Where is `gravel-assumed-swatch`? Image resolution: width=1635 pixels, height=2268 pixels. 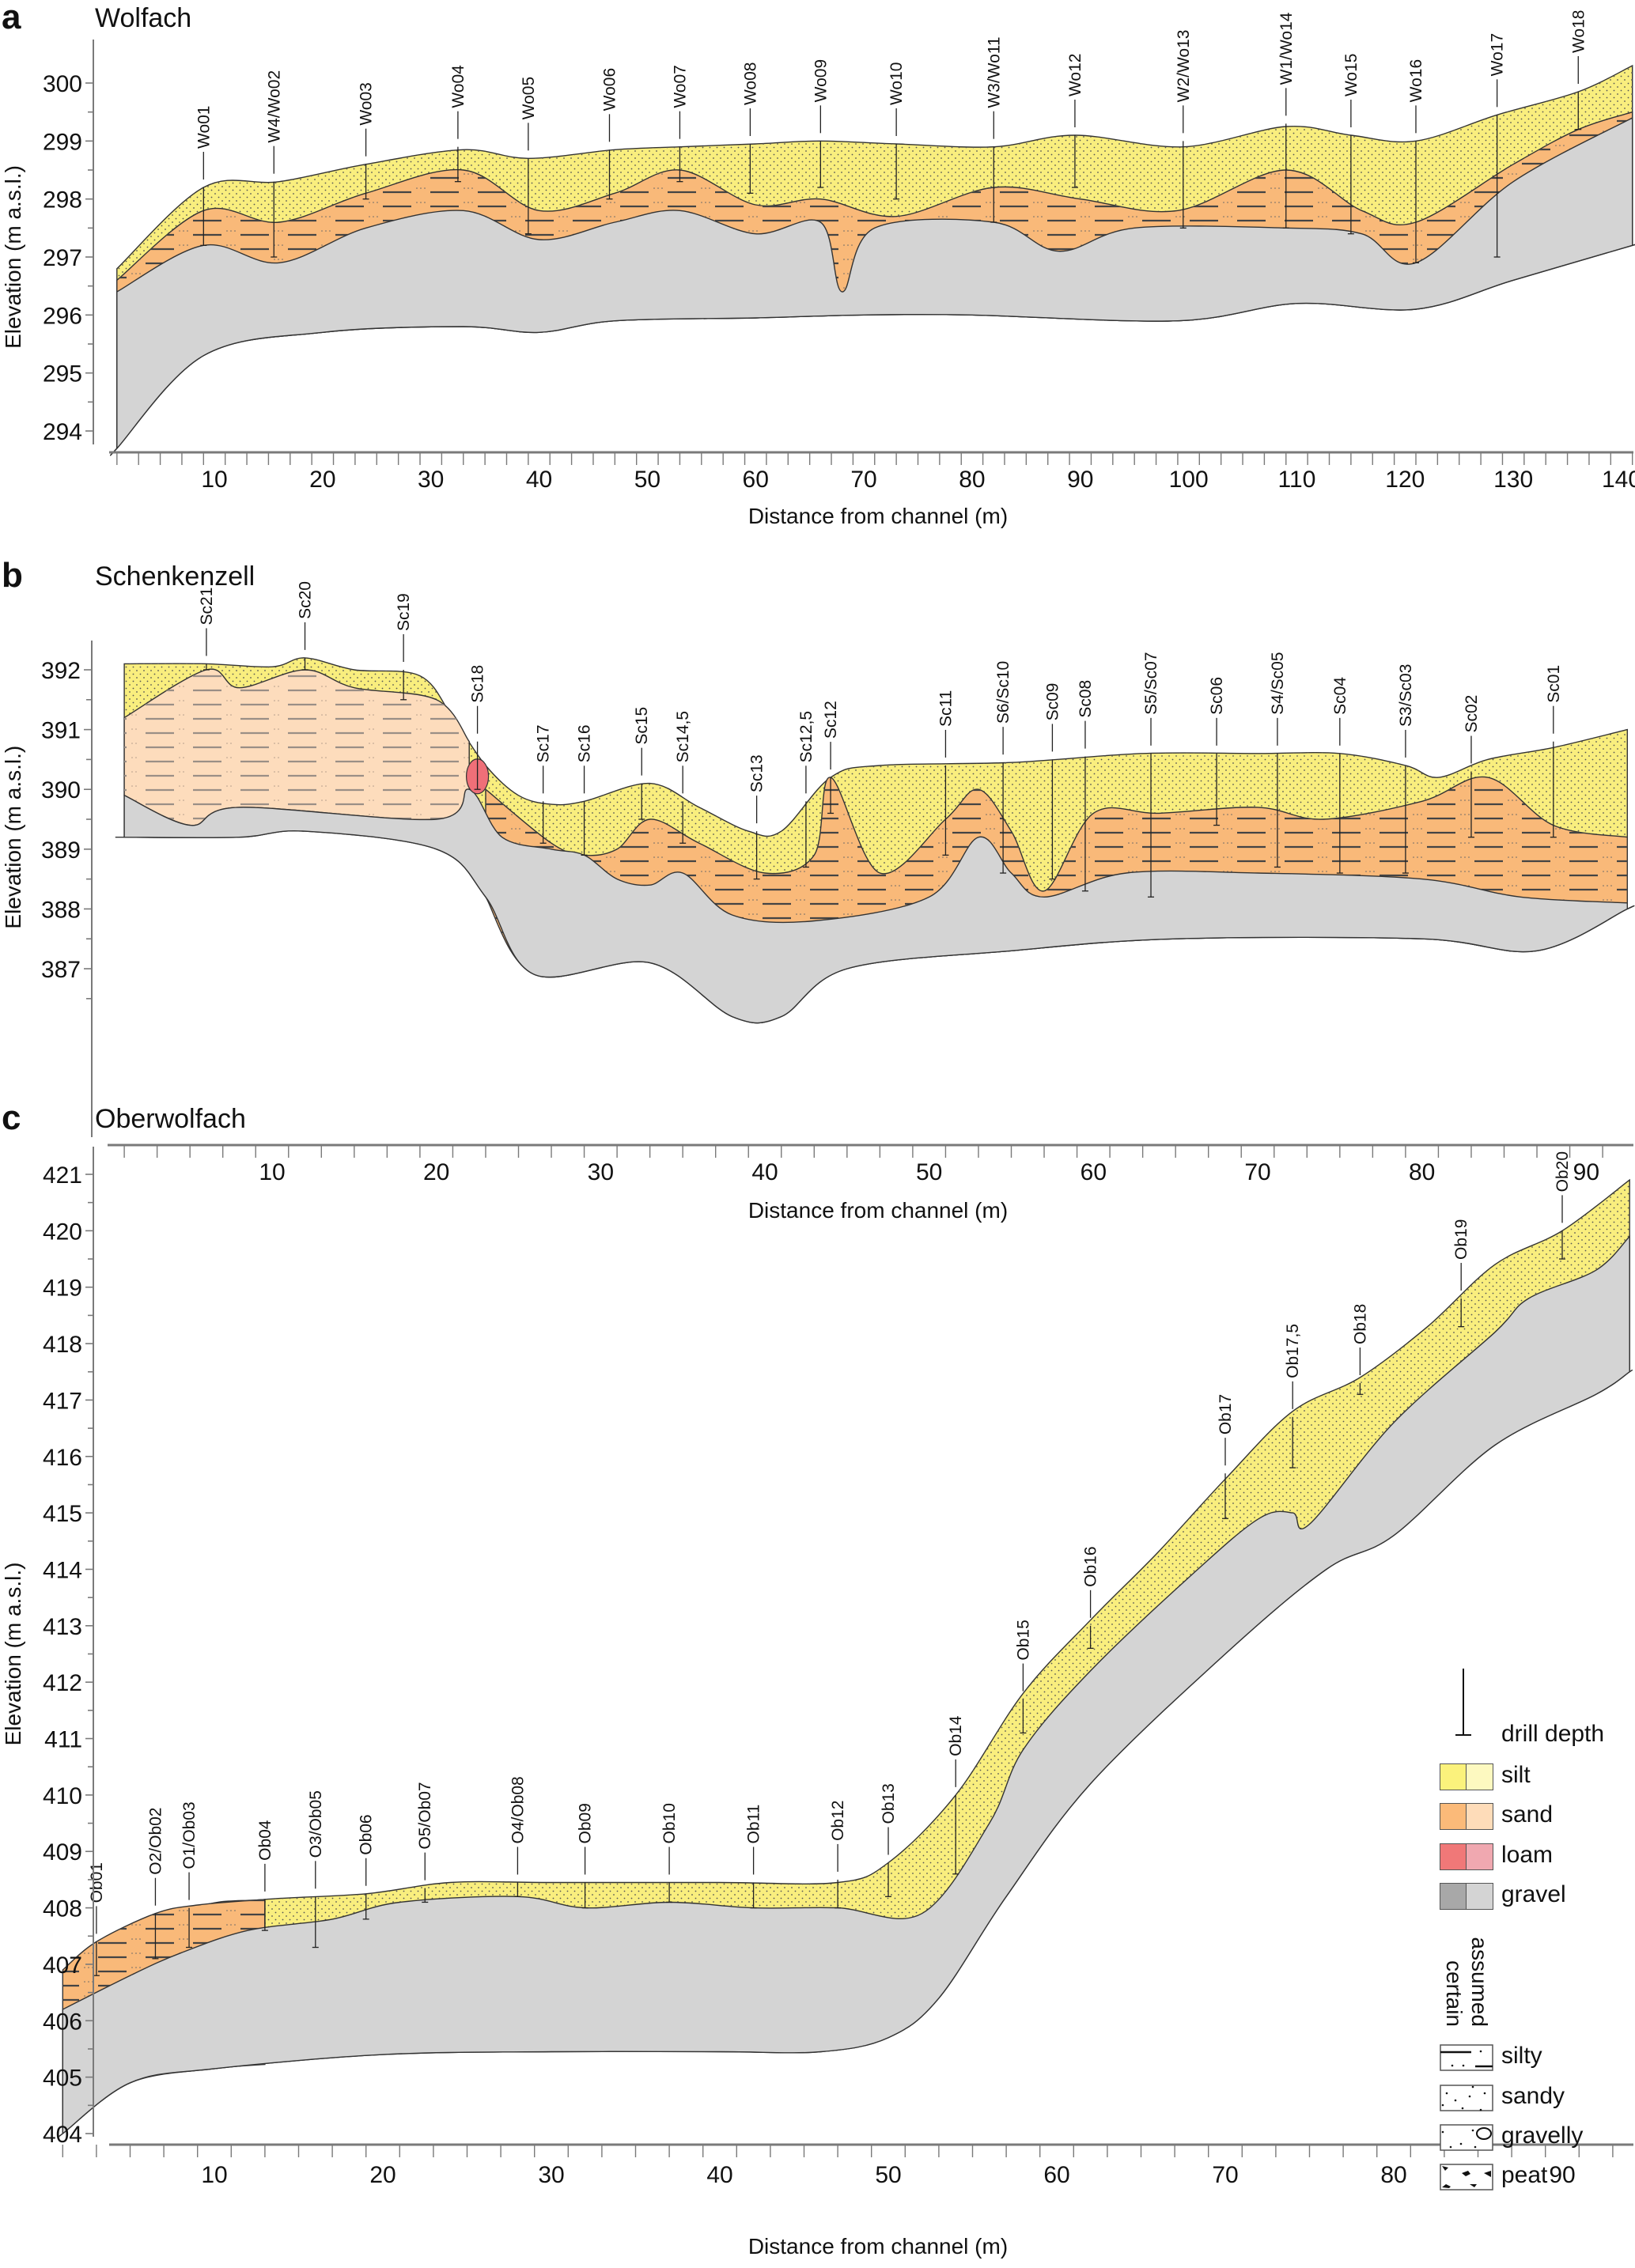
gravel-assumed-swatch is located at coordinates (1479, 1896).